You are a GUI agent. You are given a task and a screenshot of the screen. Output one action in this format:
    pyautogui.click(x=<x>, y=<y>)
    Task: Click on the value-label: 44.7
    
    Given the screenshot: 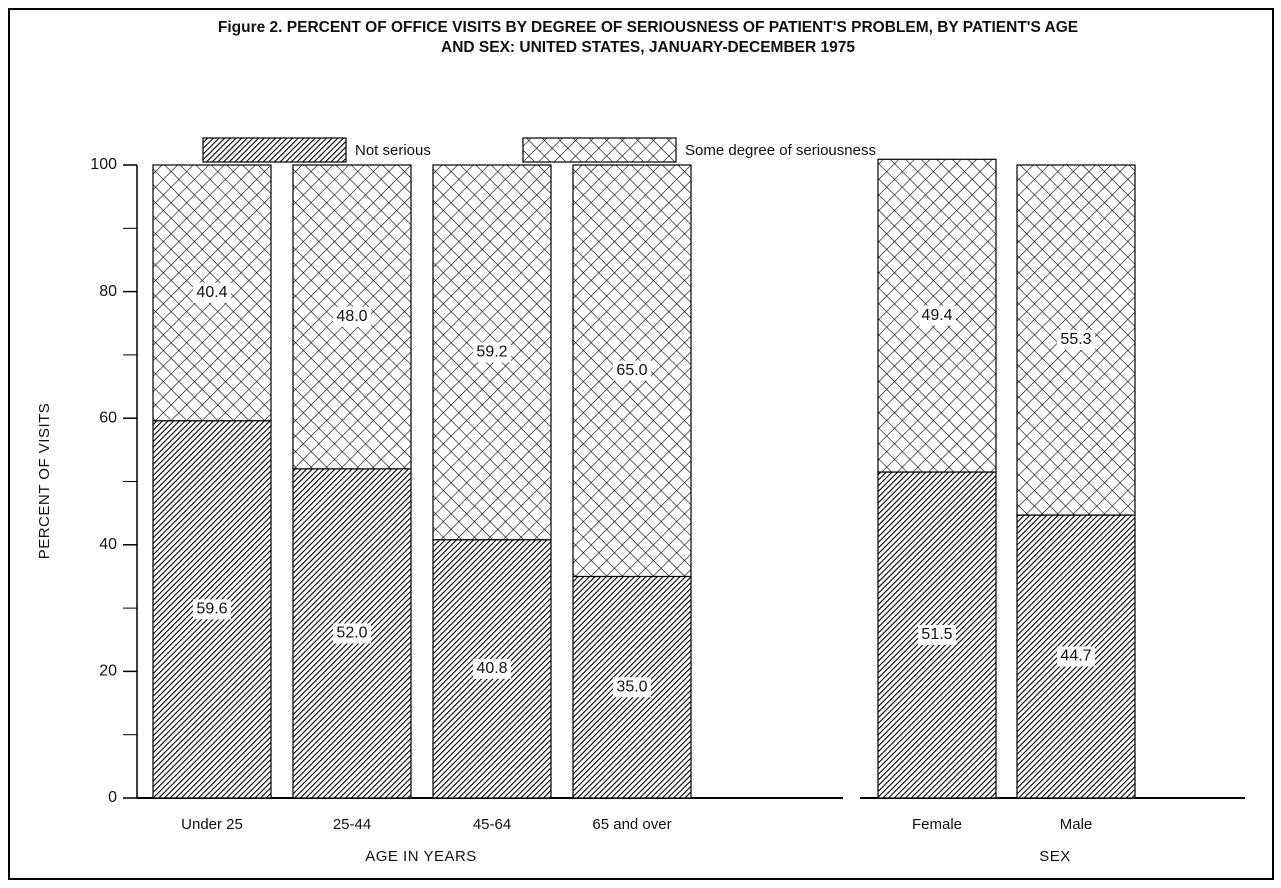 What is the action you would take?
    pyautogui.click(x=1075, y=656)
    